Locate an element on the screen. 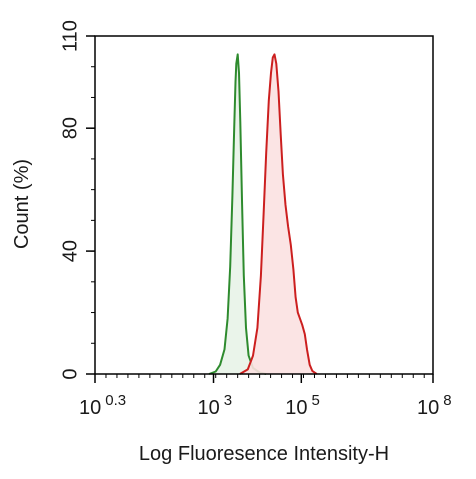  x-tick-label: 10 0.3 is located at coordinates (102, 405).